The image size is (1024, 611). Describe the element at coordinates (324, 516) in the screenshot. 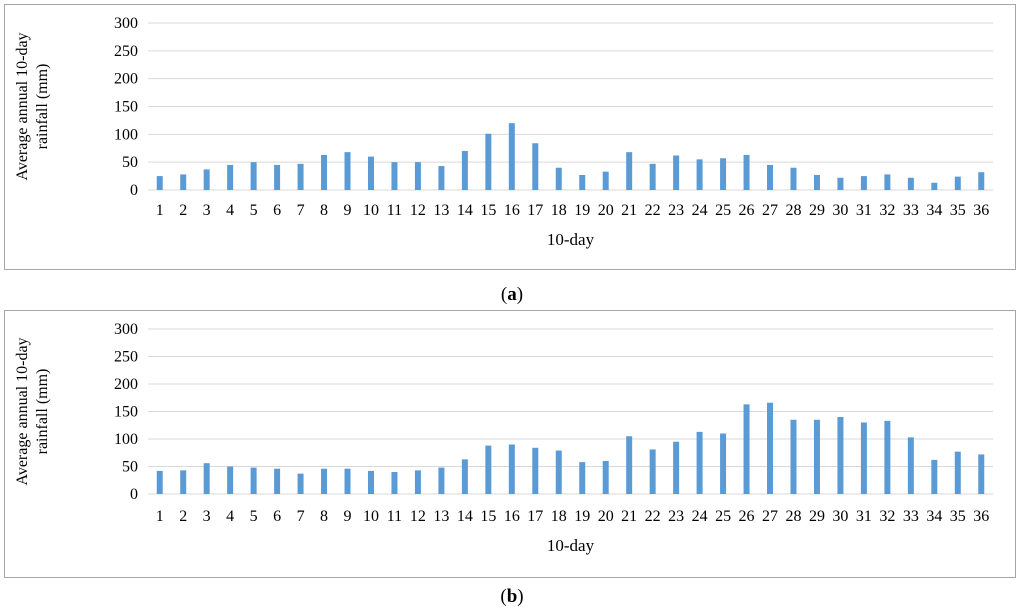

I see `x-tick-label: 8` at that location.